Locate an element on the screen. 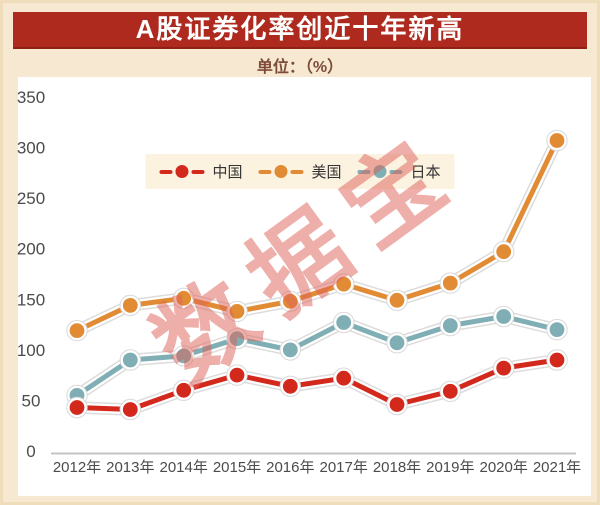 The height and width of the screenshot is (505, 600). y-tick-label: 200 is located at coordinates (31, 249).